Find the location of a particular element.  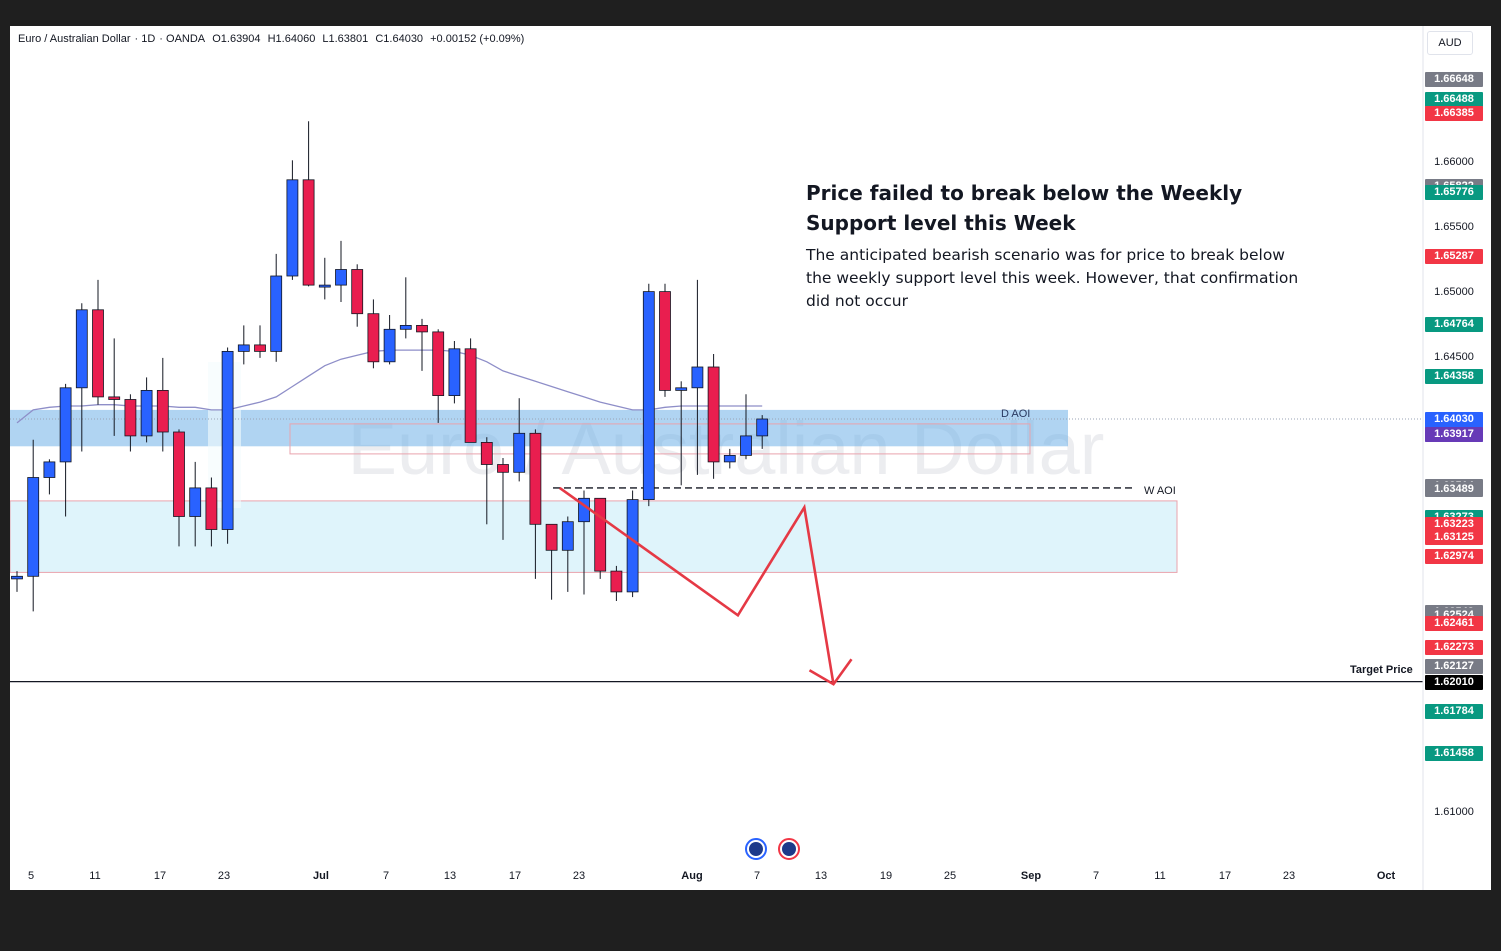

price-tag: 1.62974 is located at coordinates (1454, 557).